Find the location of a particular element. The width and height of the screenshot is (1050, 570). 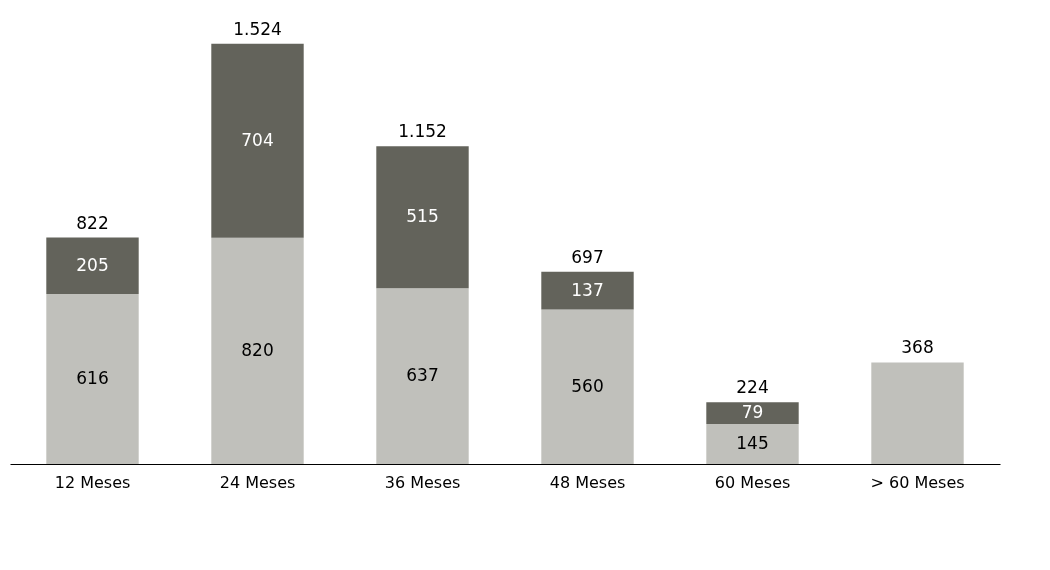

data-label: 515 is located at coordinates (422, 216).